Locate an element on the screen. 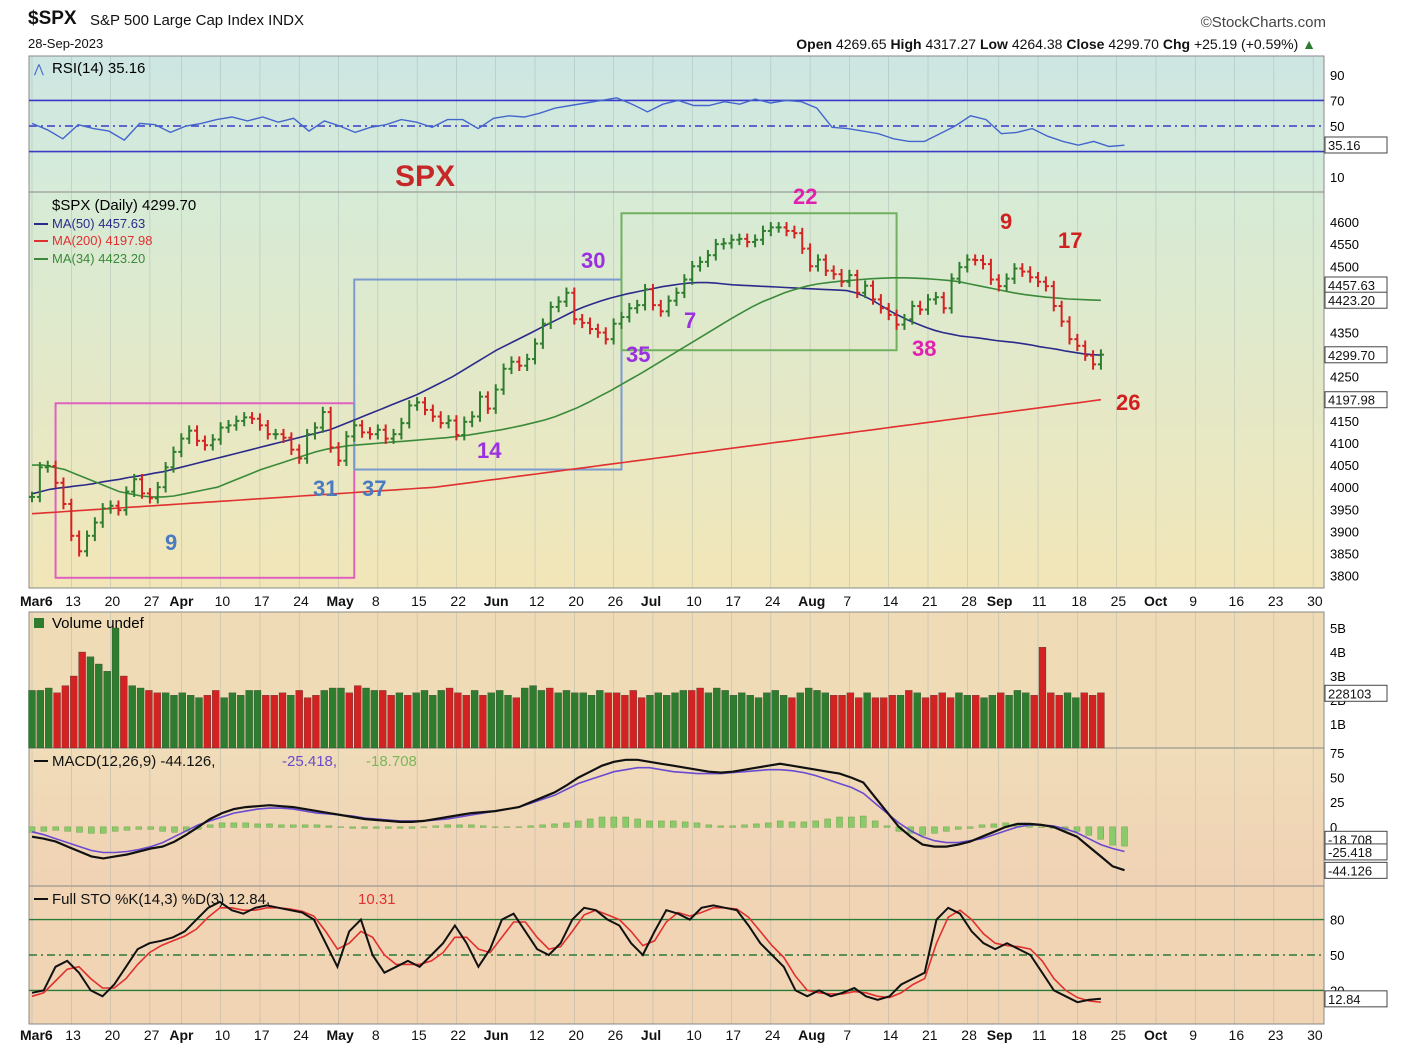 The width and height of the screenshot is (1402, 1050). x-tick-label: 16 is located at coordinates (1237, 601).